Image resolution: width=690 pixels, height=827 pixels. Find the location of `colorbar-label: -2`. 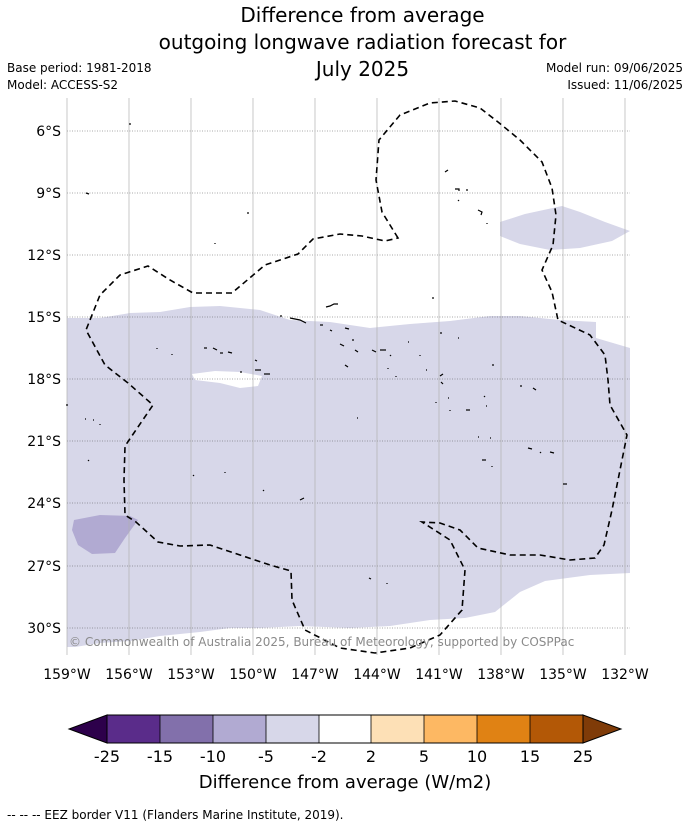

colorbar-label: -2 is located at coordinates (319, 756).